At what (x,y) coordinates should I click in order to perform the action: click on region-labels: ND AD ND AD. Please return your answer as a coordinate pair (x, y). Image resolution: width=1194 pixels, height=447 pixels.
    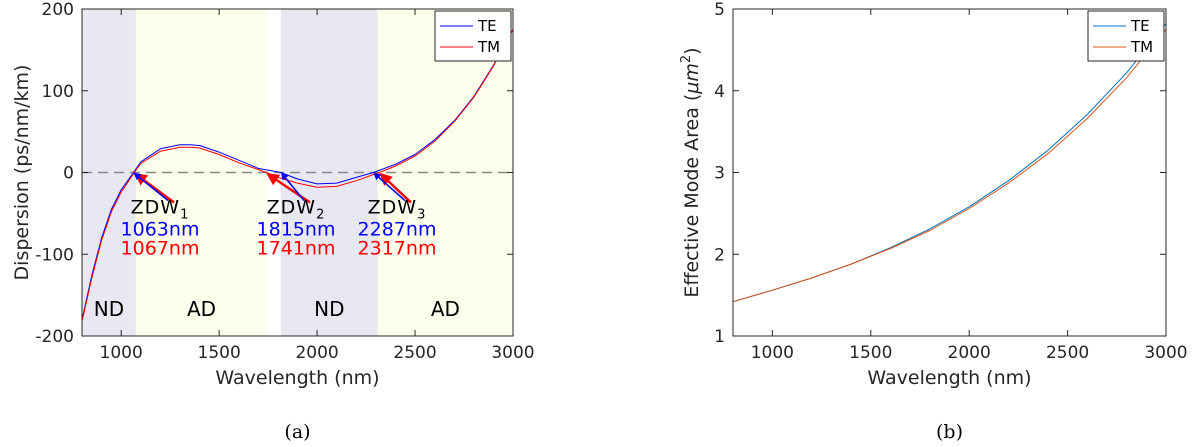
    Looking at the image, I should click on (277, 309).